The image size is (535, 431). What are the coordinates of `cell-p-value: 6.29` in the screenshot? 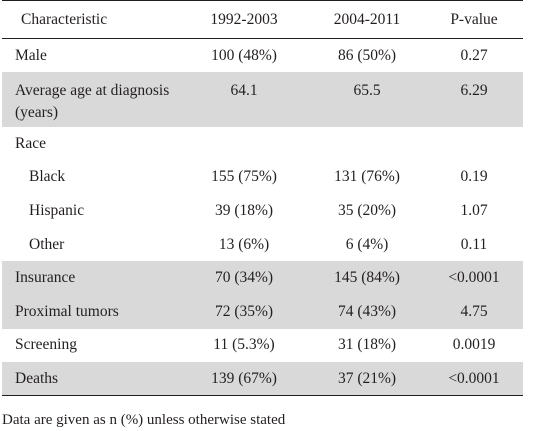 It's located at (474, 91).